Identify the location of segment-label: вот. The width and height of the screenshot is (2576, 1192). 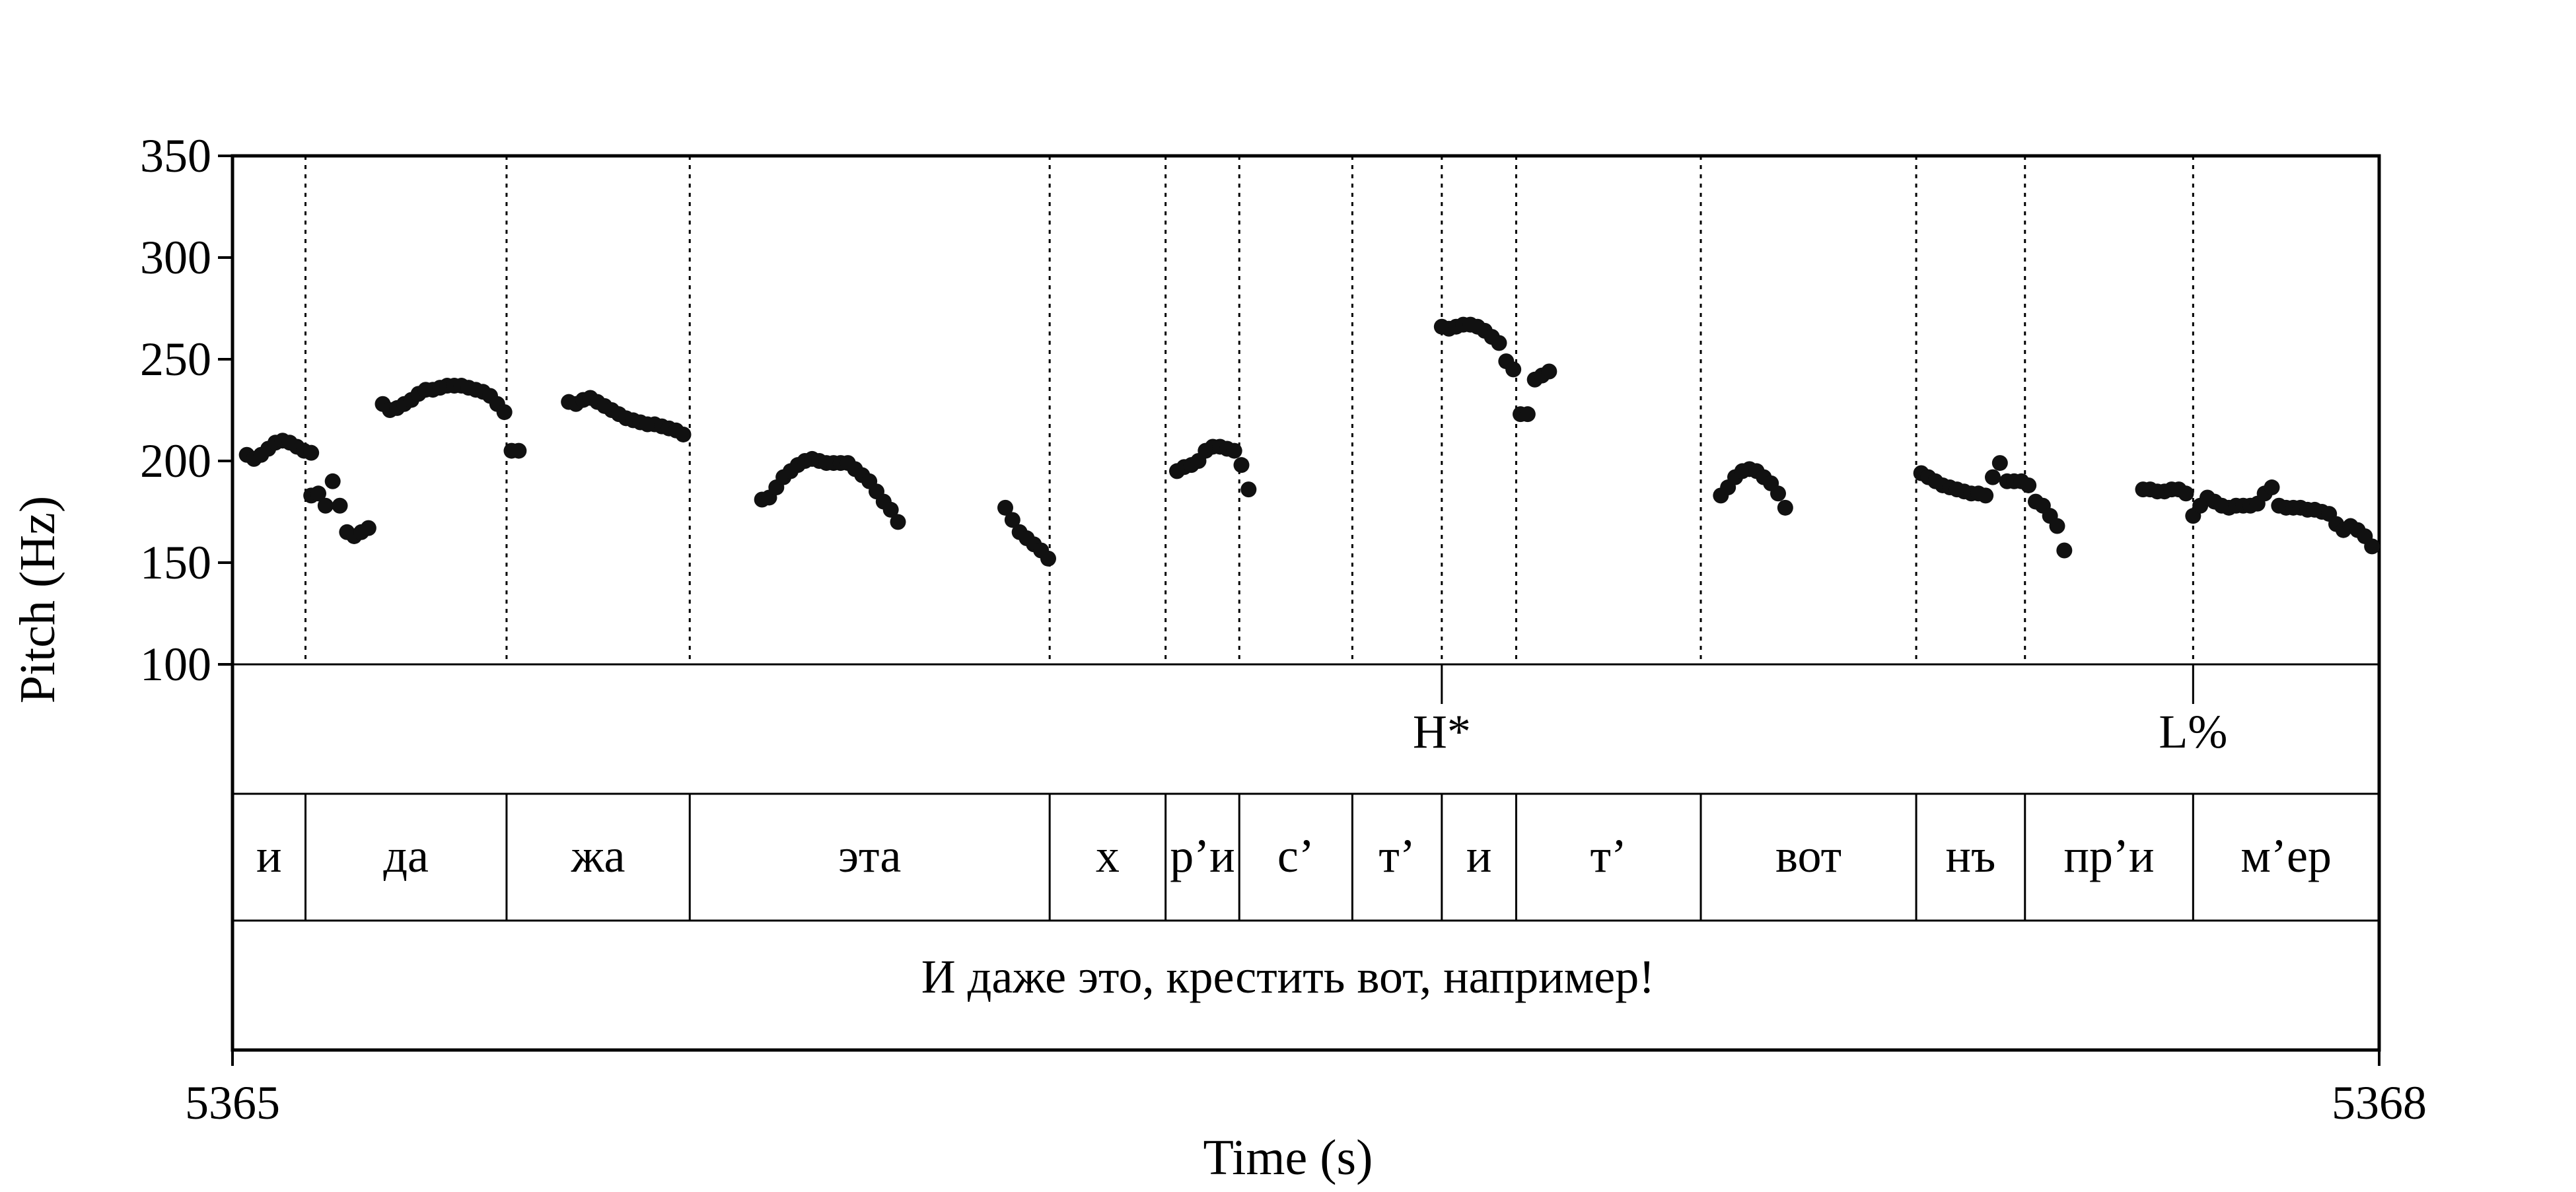
(1808, 855).